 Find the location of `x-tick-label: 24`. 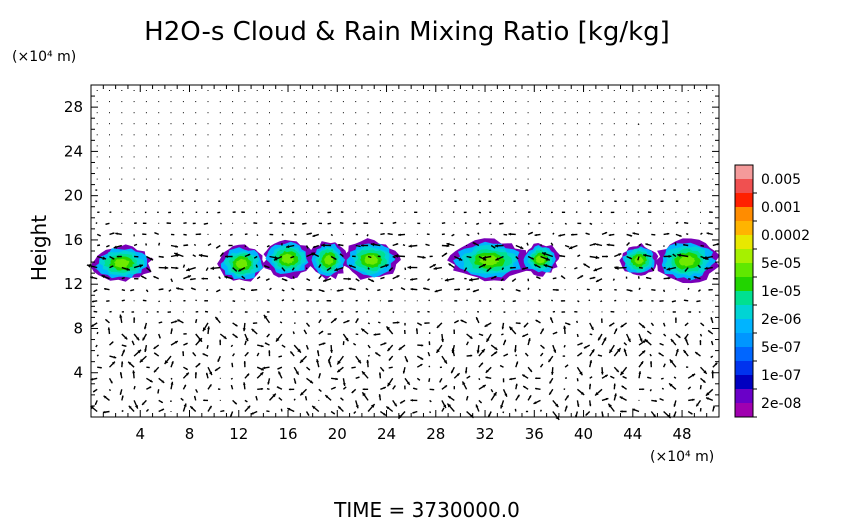

x-tick-label: 24 is located at coordinates (386, 434).